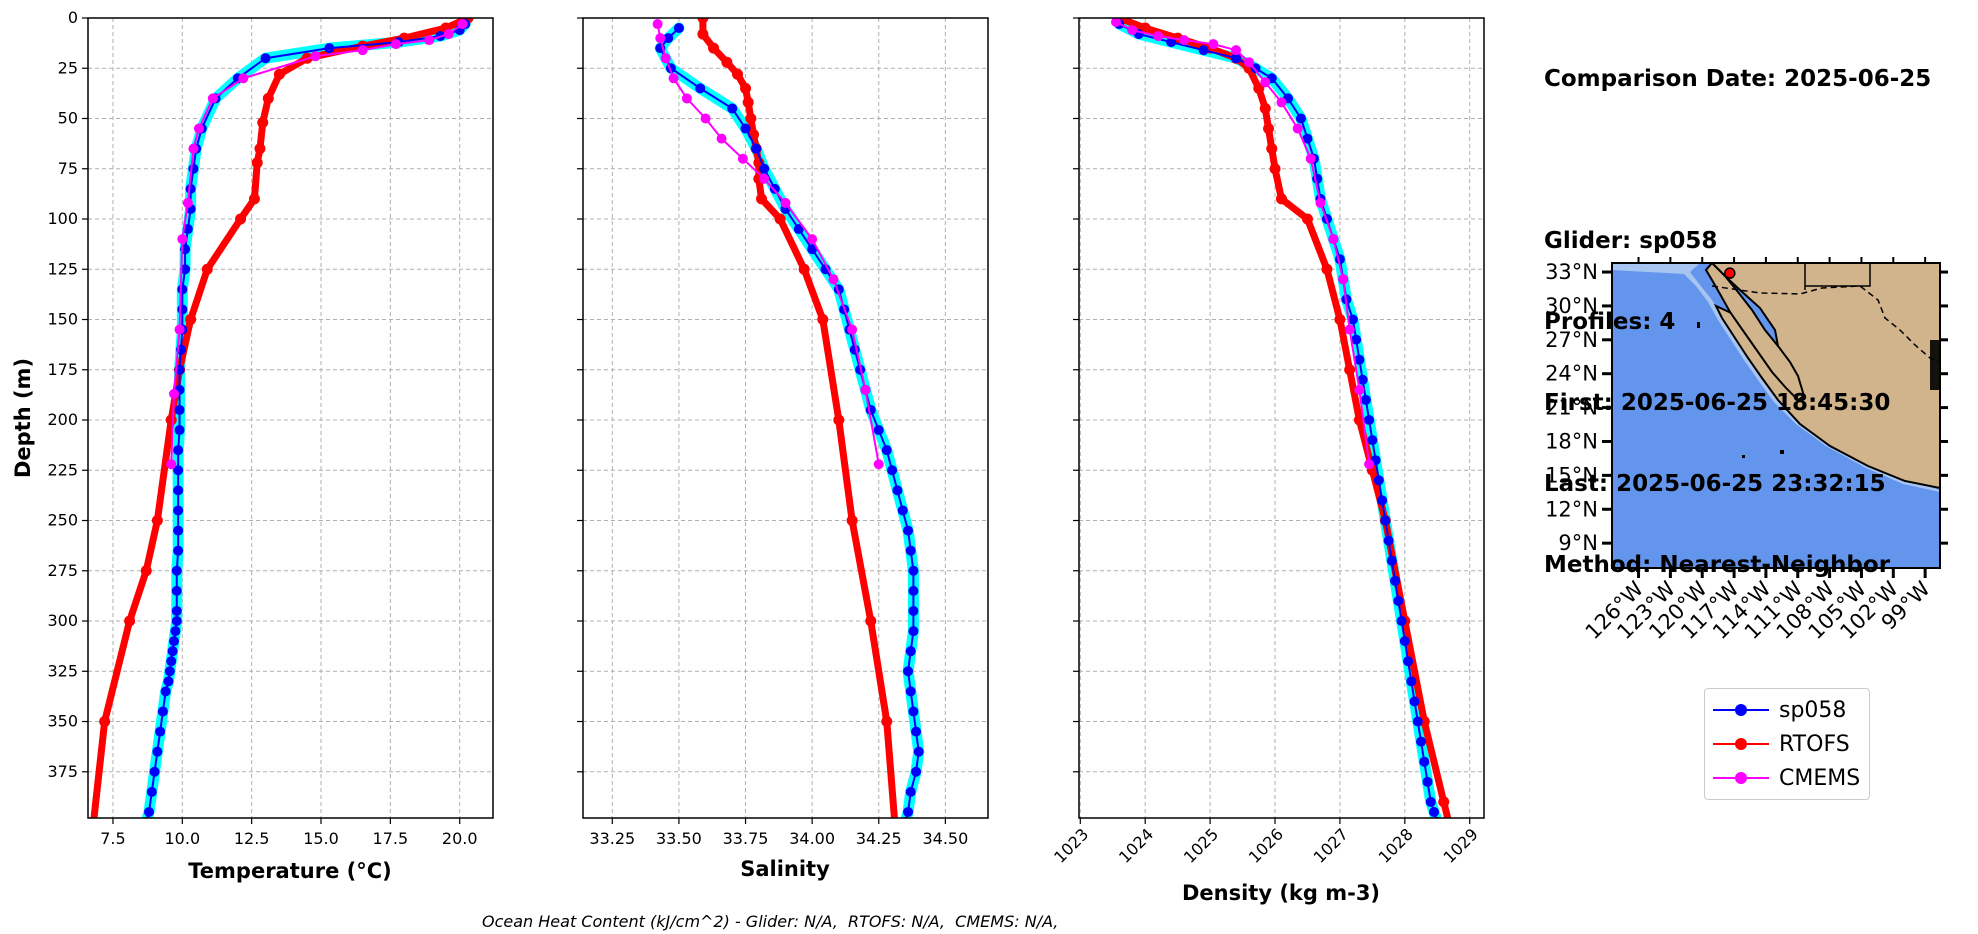 Image resolution: width=1978 pixels, height=934 pixels. I want to click on x-tick-label: 1028, so click(1396, 846).